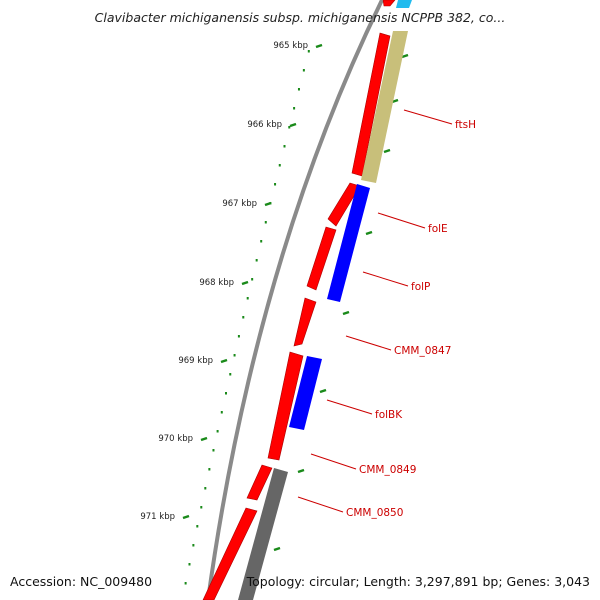 The height and width of the screenshot is (600, 600). I want to click on kbp-label: 968 kbp, so click(216, 283).